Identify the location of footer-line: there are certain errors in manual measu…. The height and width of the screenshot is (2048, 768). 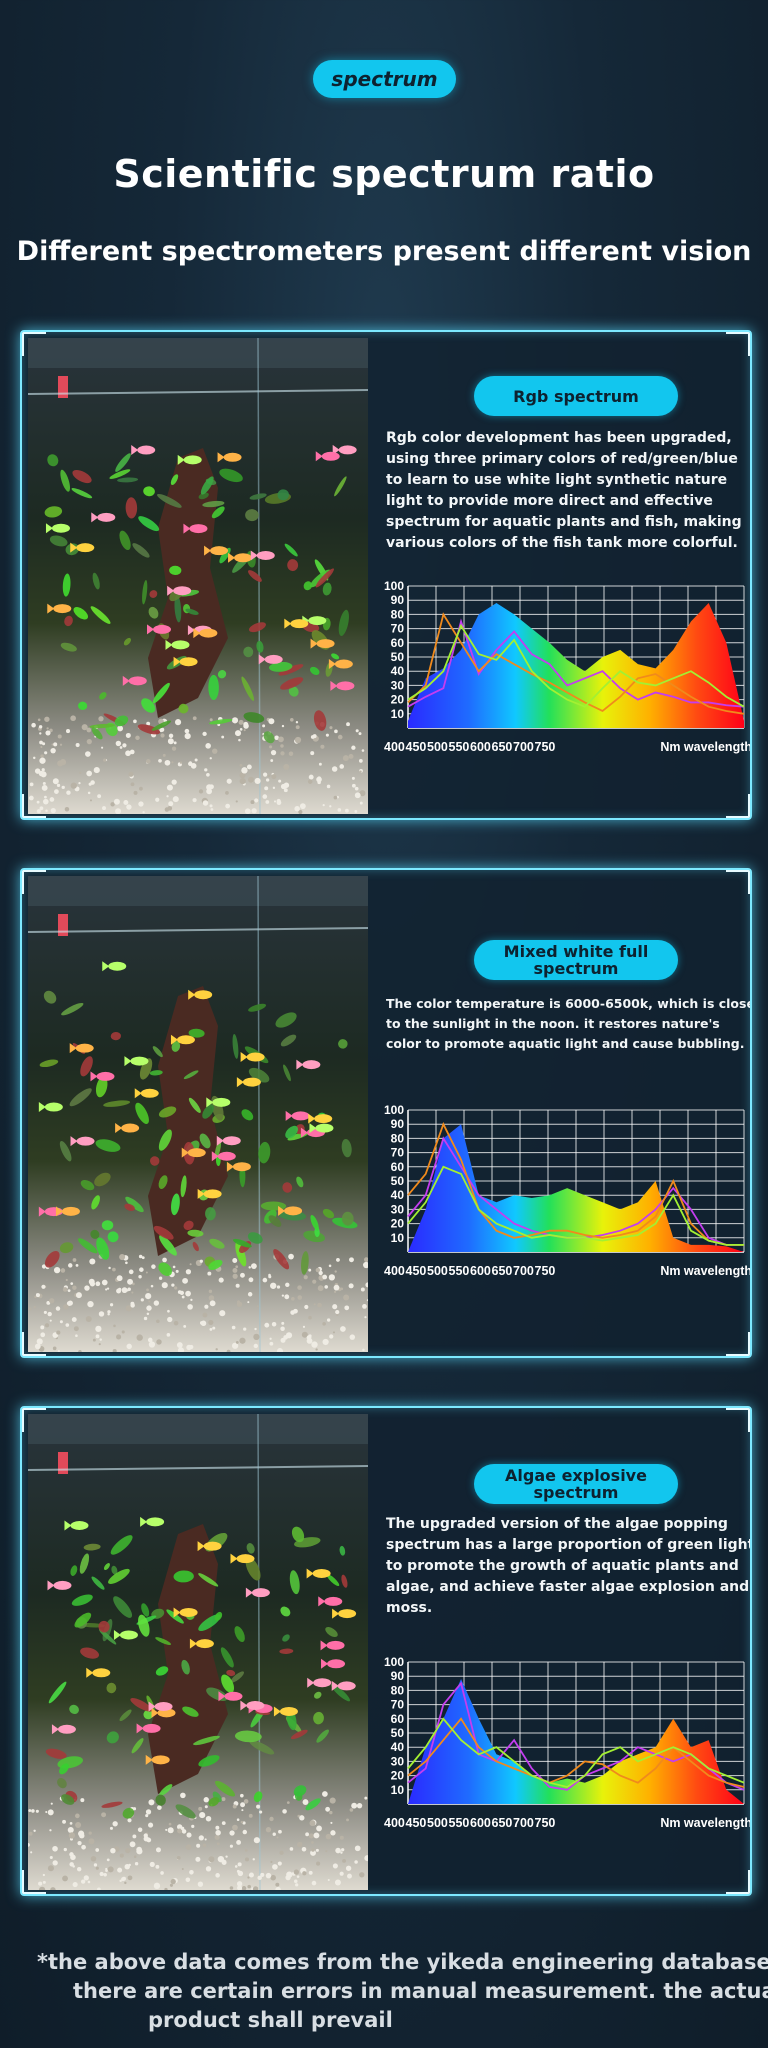
(420, 1991).